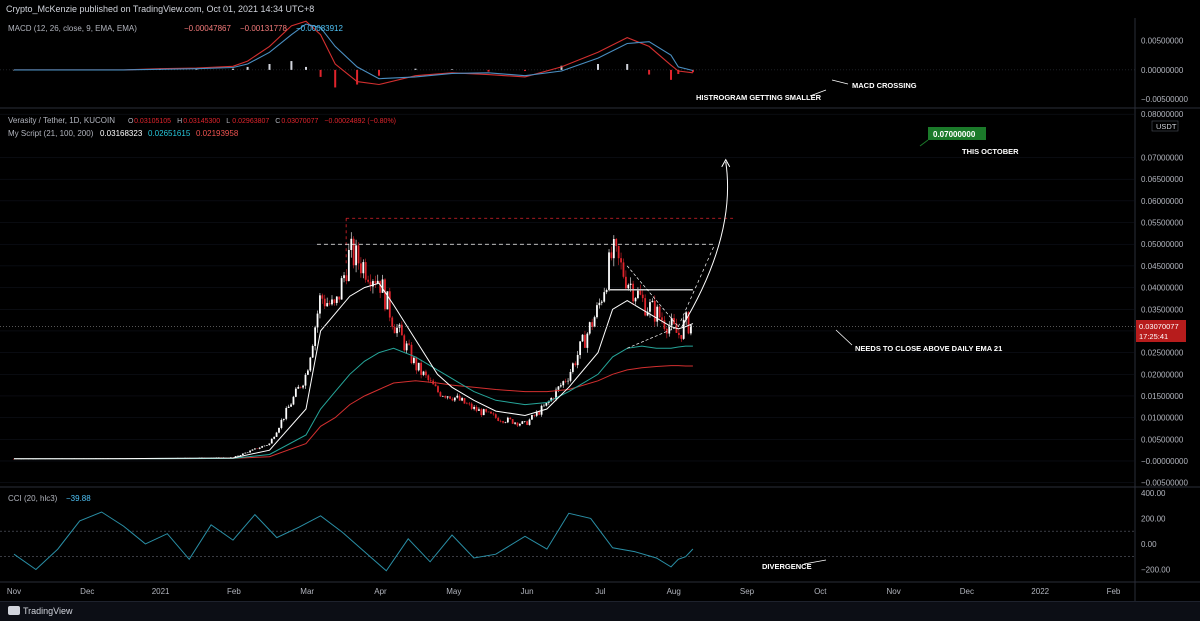 This screenshot has height=621, width=1200. I want to click on macd-pane, so click(567, 54).